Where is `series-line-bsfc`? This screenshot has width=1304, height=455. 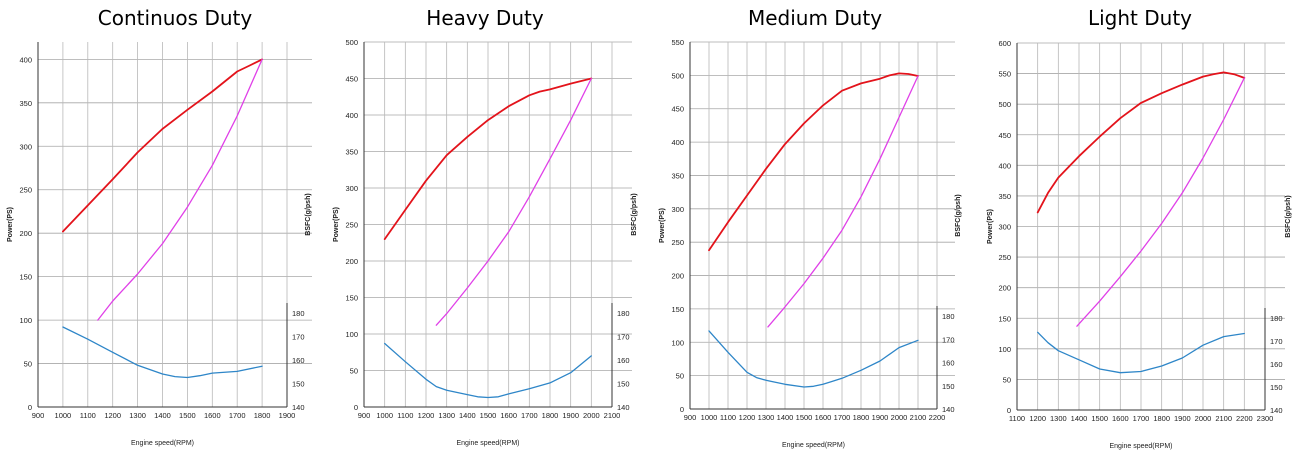 series-line-bsfc is located at coordinates (813, 359).